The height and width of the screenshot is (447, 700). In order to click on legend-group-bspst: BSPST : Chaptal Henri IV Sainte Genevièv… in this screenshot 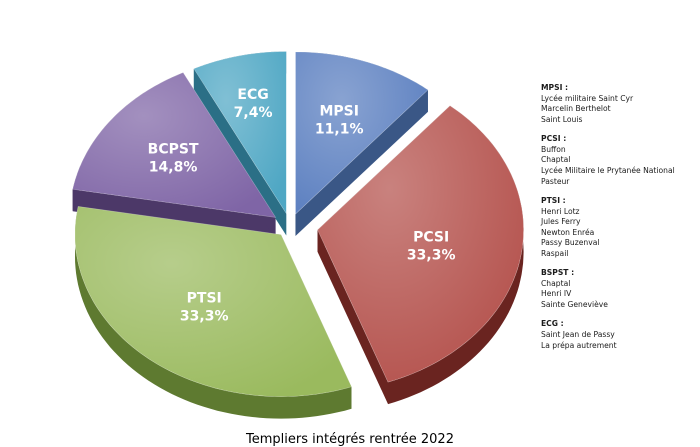, I will do `click(620, 289)`.